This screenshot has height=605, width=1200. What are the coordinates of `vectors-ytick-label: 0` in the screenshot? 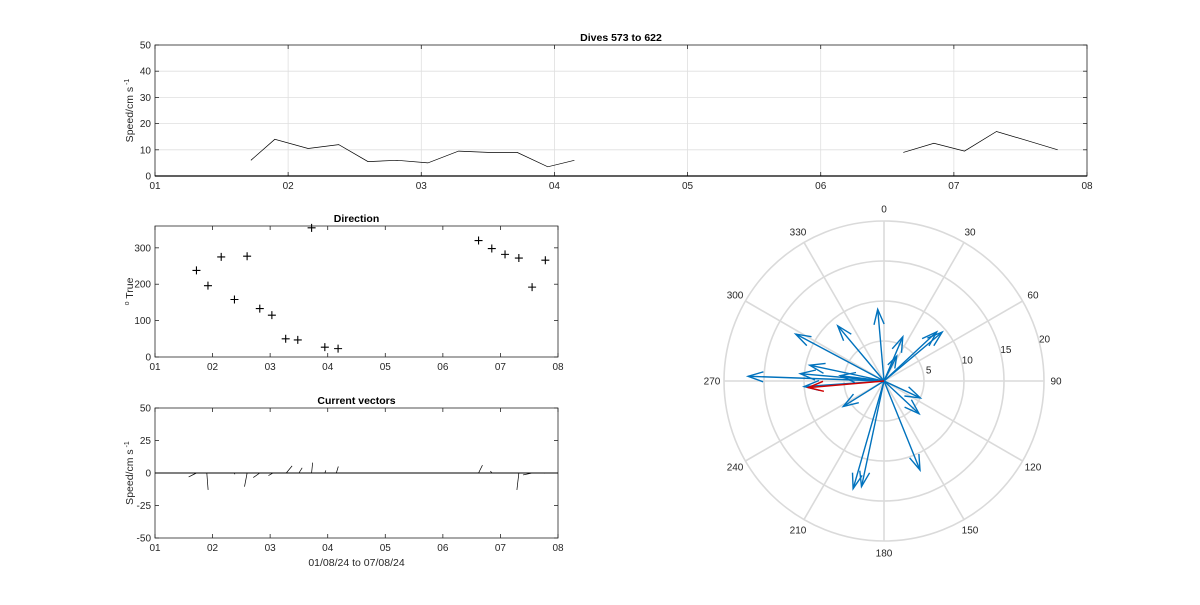 It's located at (148, 474).